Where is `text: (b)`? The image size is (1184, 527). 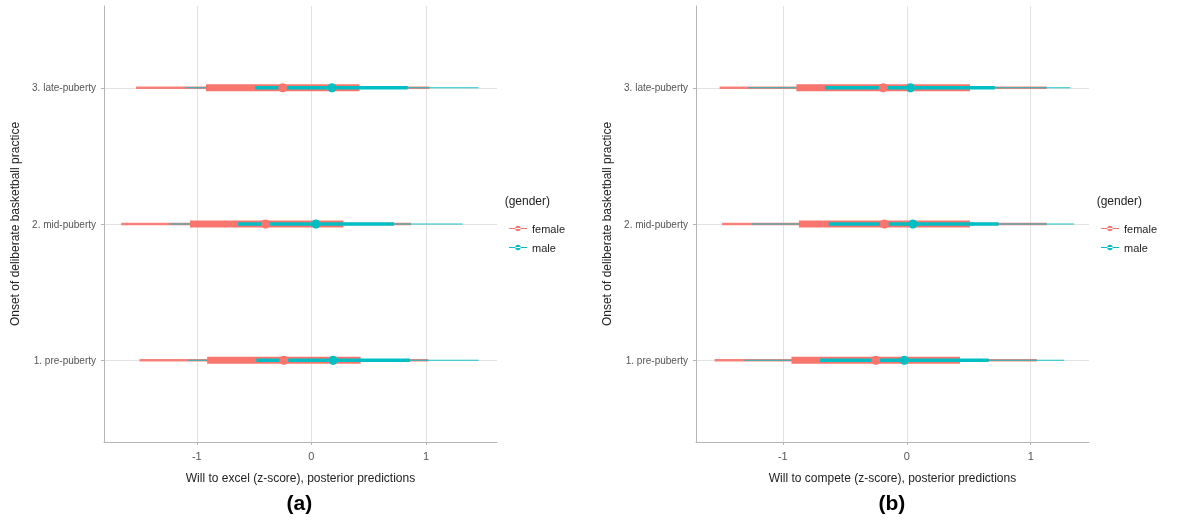
text: (b) is located at coordinates (892, 502).